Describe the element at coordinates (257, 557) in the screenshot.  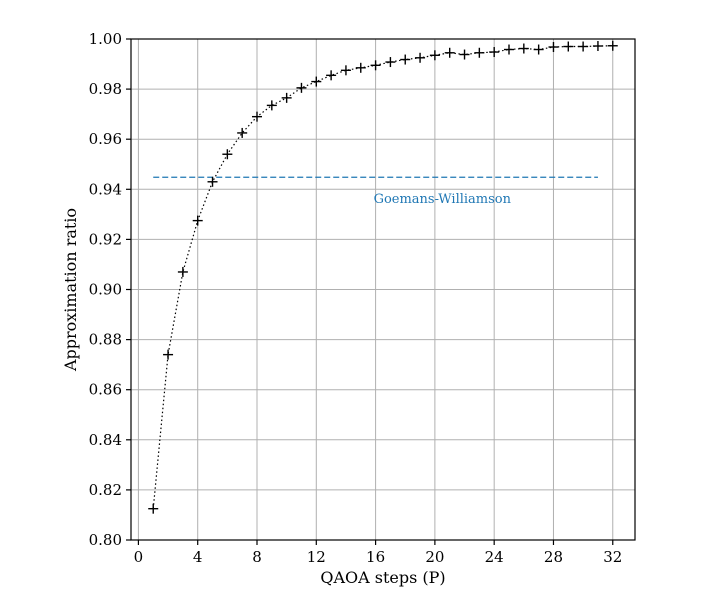
I see `x-tick-label: 8` at that location.